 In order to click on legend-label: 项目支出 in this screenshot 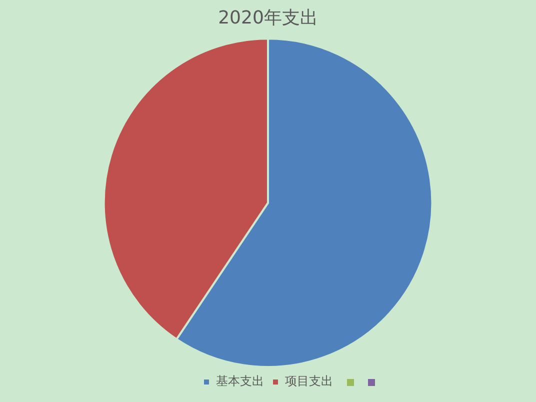, I will do `click(309, 381)`.